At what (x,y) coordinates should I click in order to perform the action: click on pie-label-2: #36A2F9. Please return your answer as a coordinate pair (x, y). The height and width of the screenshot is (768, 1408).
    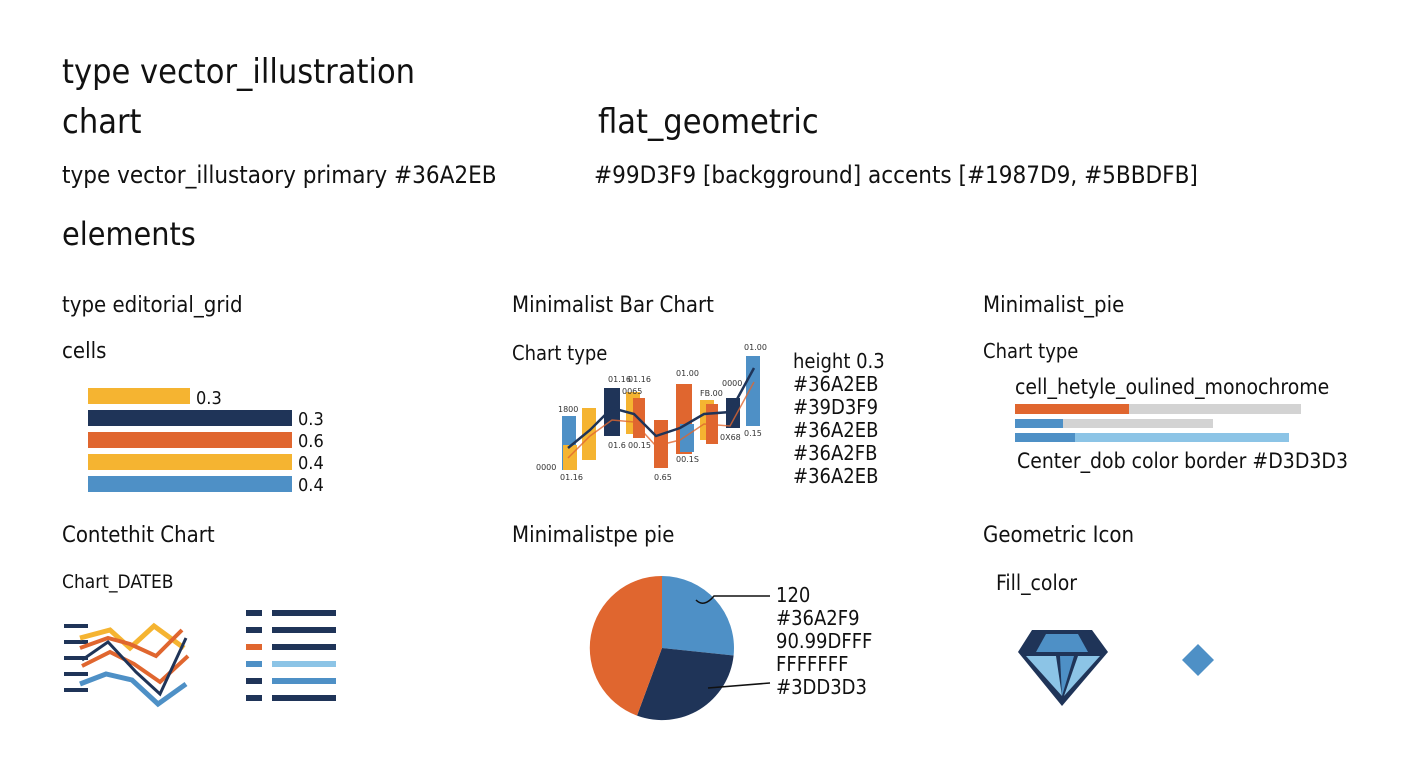
    Looking at the image, I should click on (818, 618).